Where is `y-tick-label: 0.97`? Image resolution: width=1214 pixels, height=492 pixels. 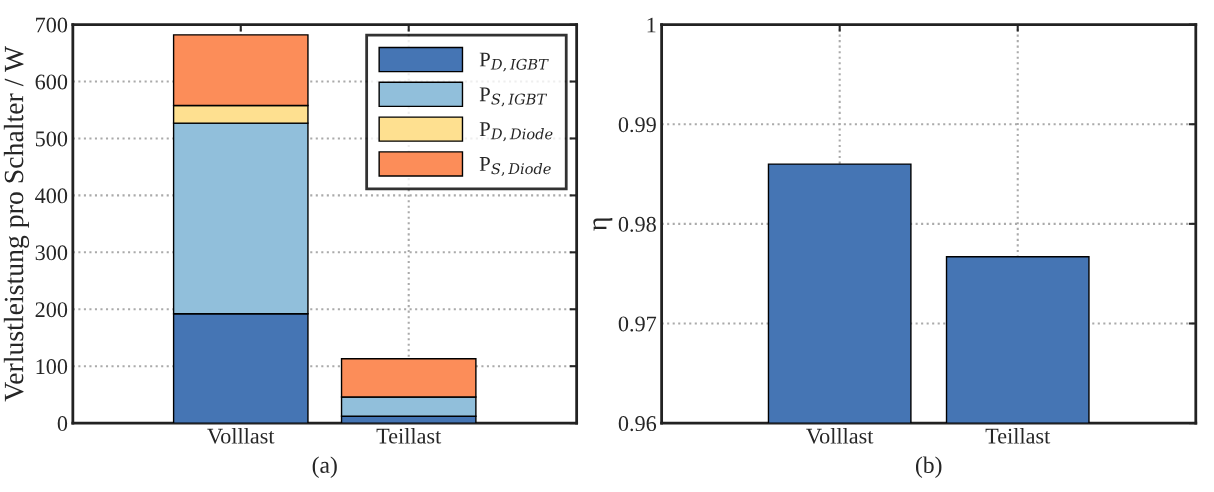
y-tick-label: 0.97 is located at coordinates (637, 324).